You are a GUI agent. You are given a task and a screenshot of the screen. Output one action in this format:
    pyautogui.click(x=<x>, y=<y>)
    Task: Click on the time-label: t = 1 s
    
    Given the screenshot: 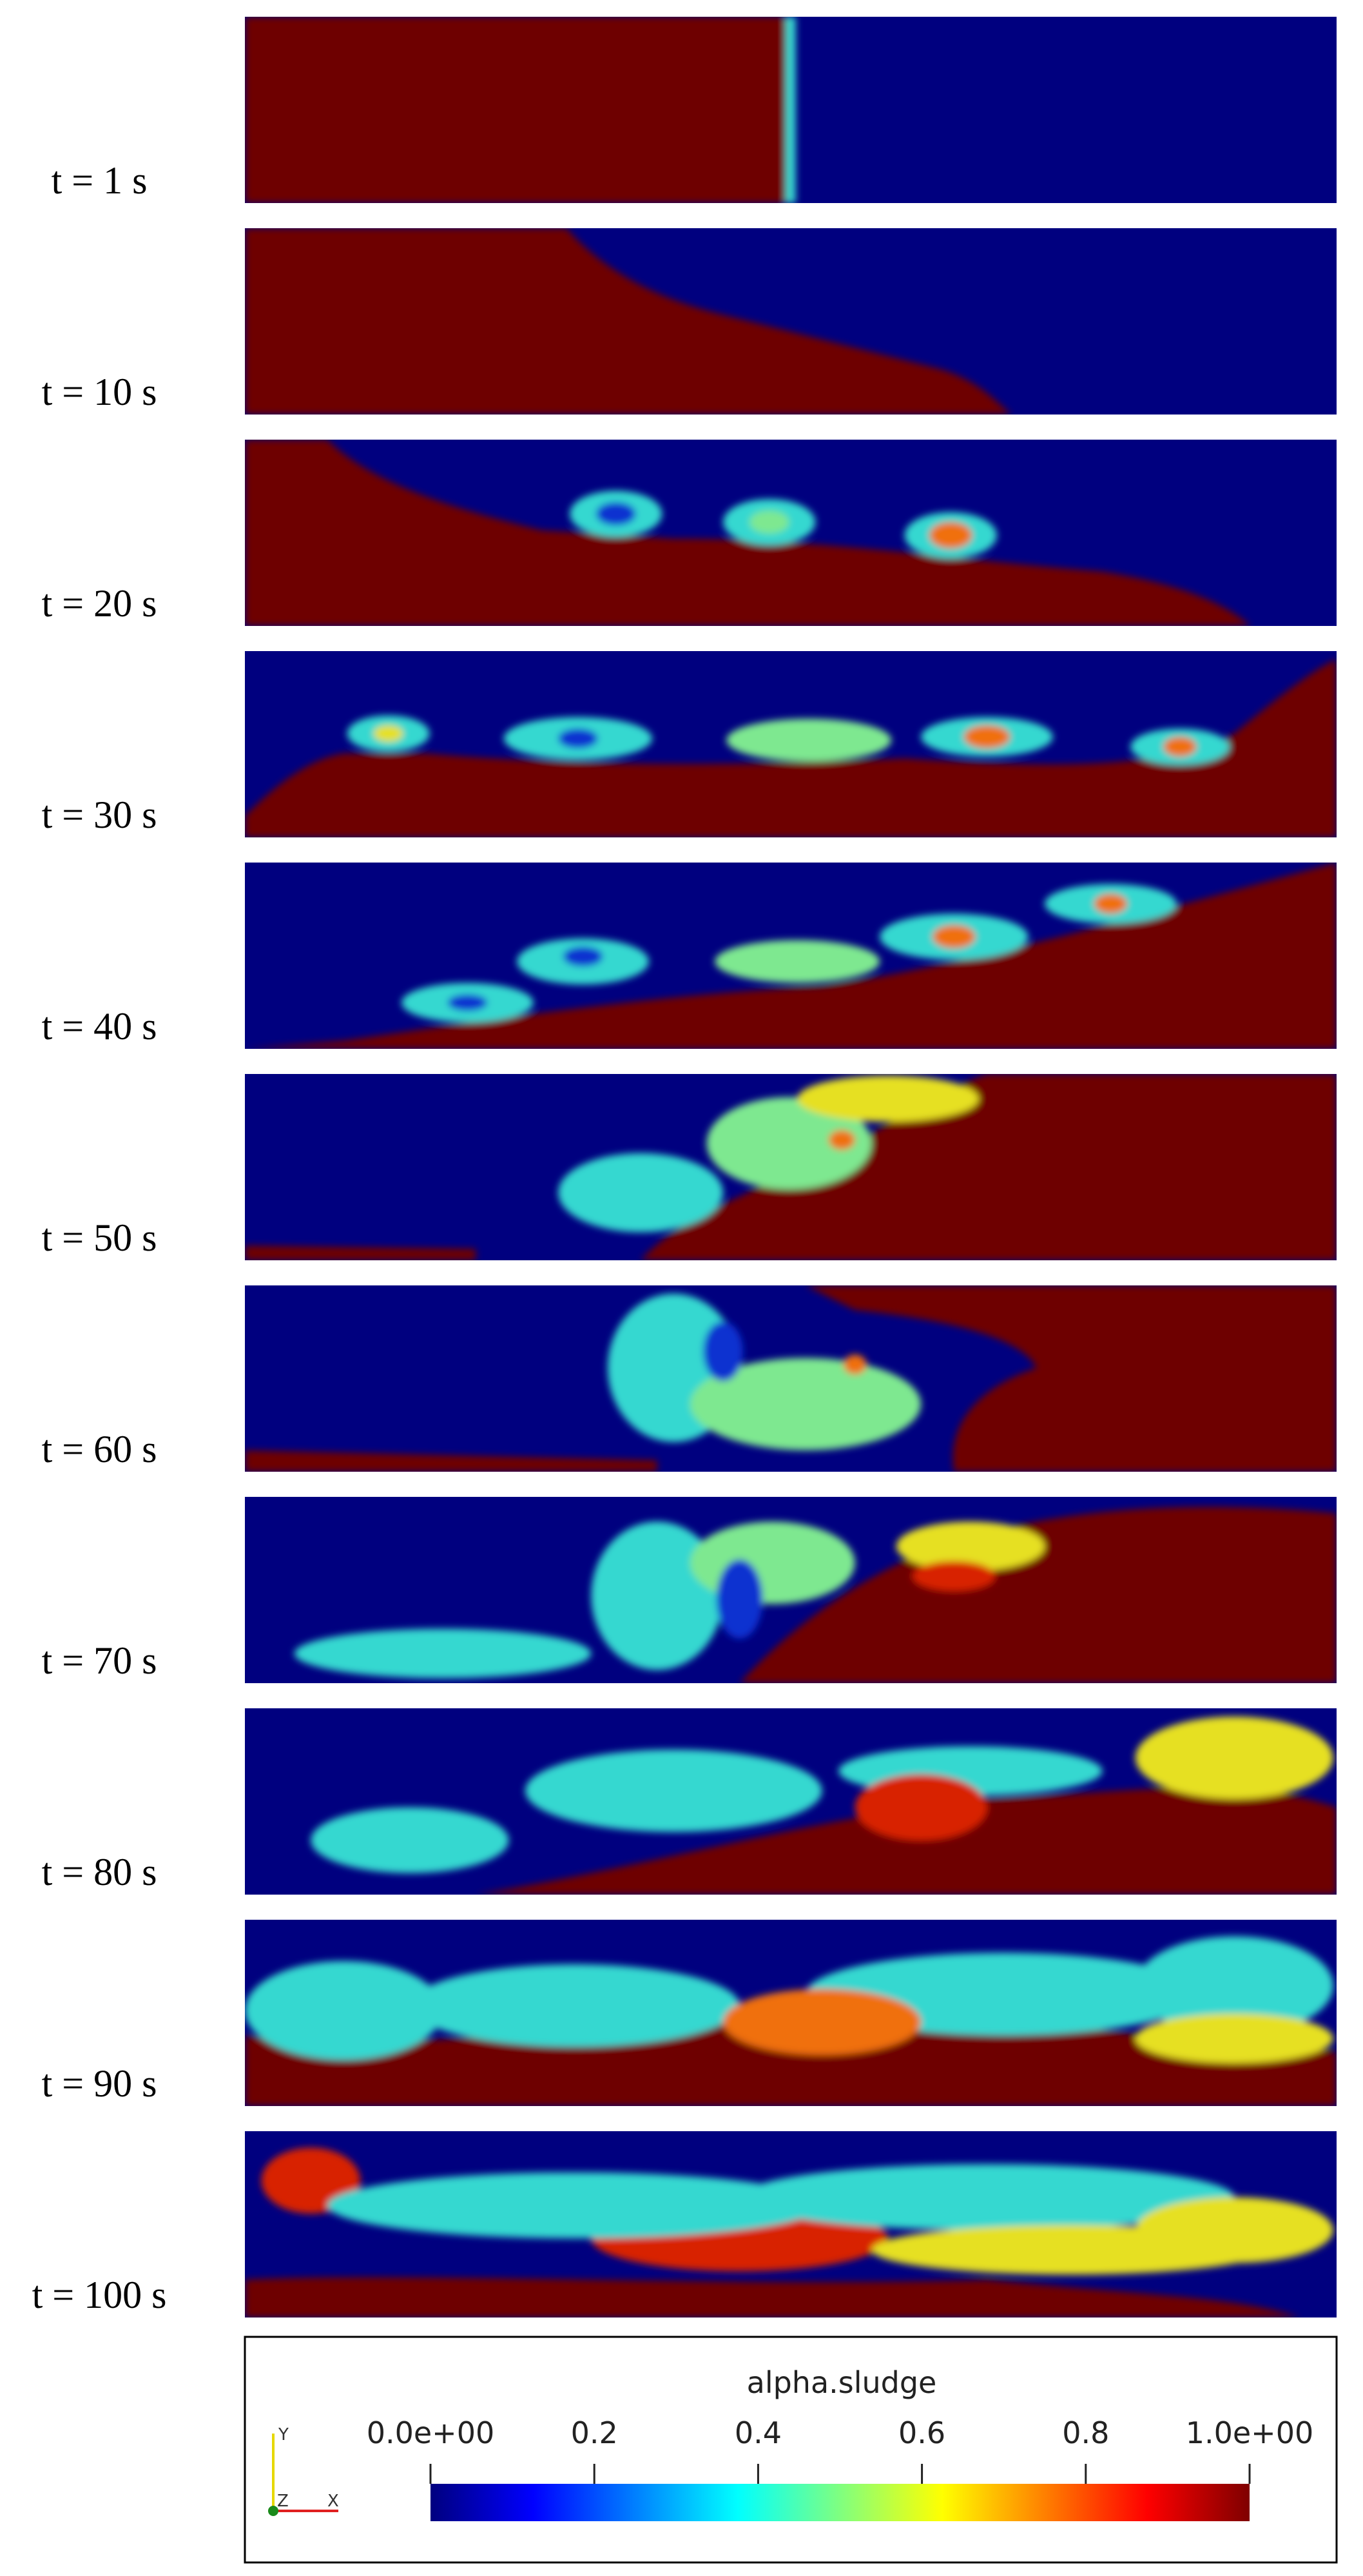 What is the action you would take?
    pyautogui.click(x=100, y=181)
    